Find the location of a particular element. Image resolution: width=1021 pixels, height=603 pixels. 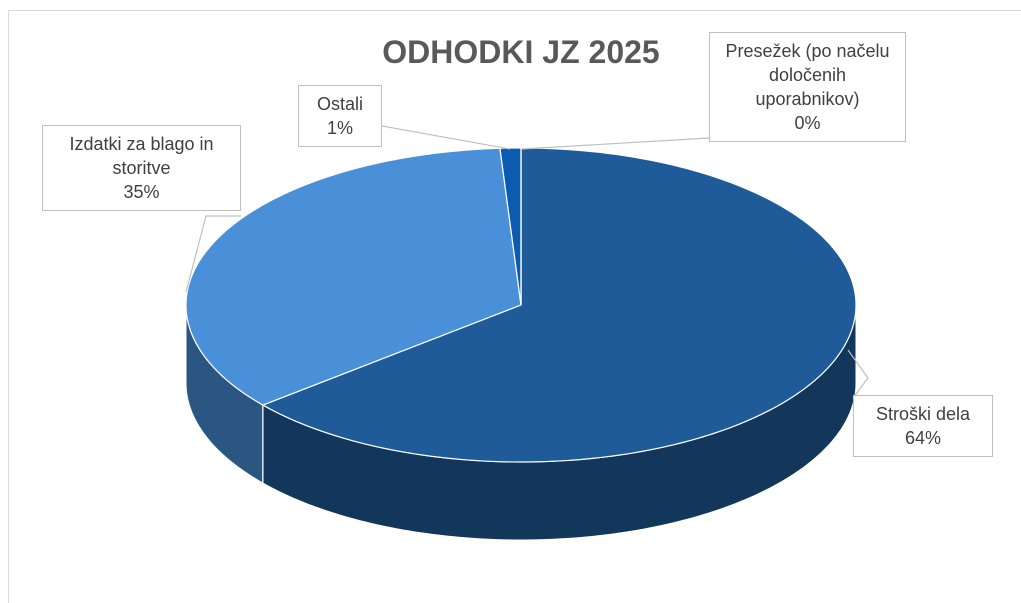

label-value: 0% is located at coordinates (807, 123).